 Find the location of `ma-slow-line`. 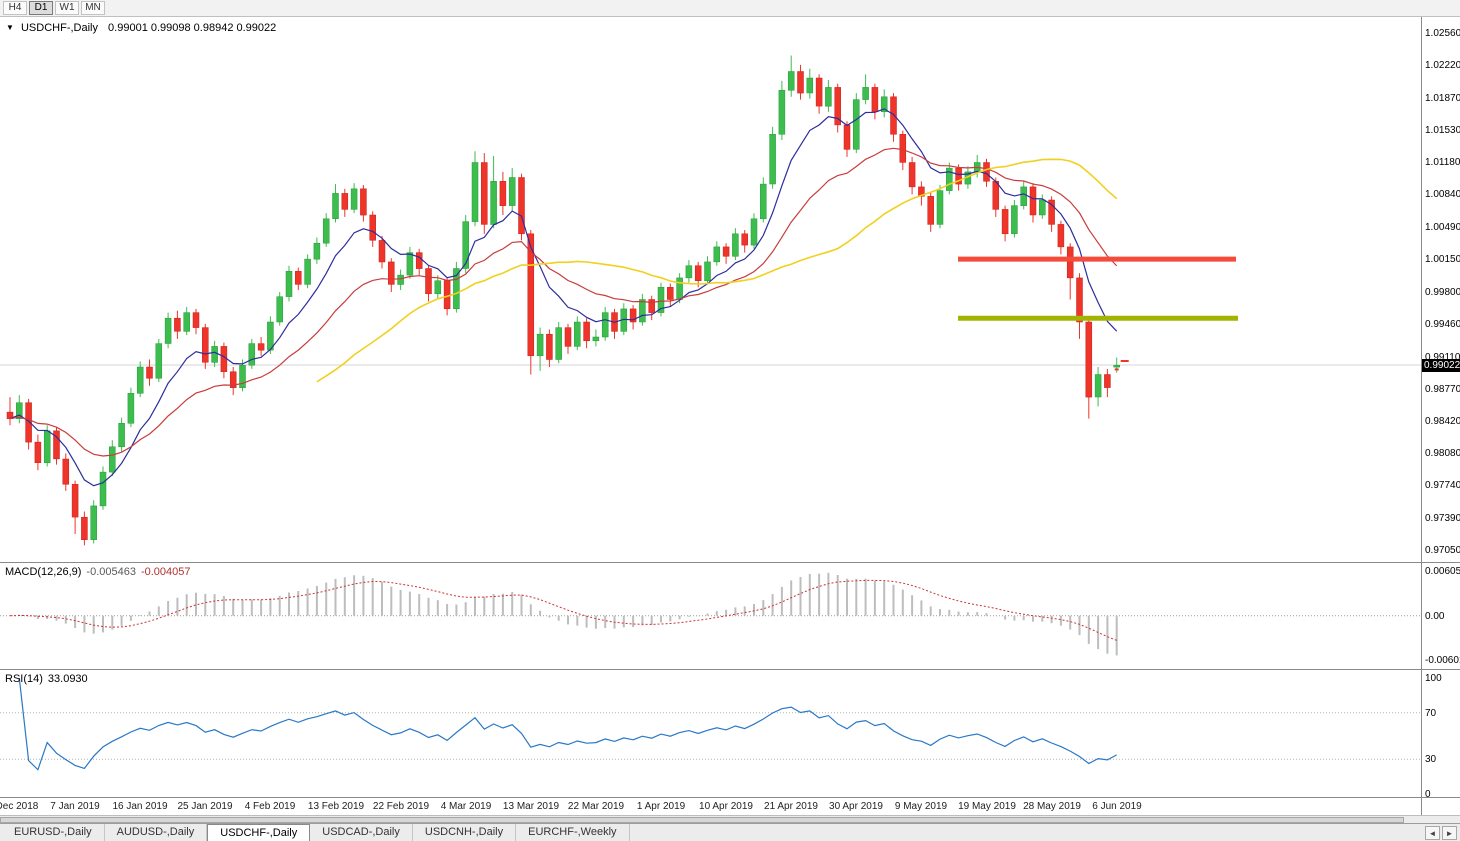

ma-slow-line is located at coordinates (717, 270).